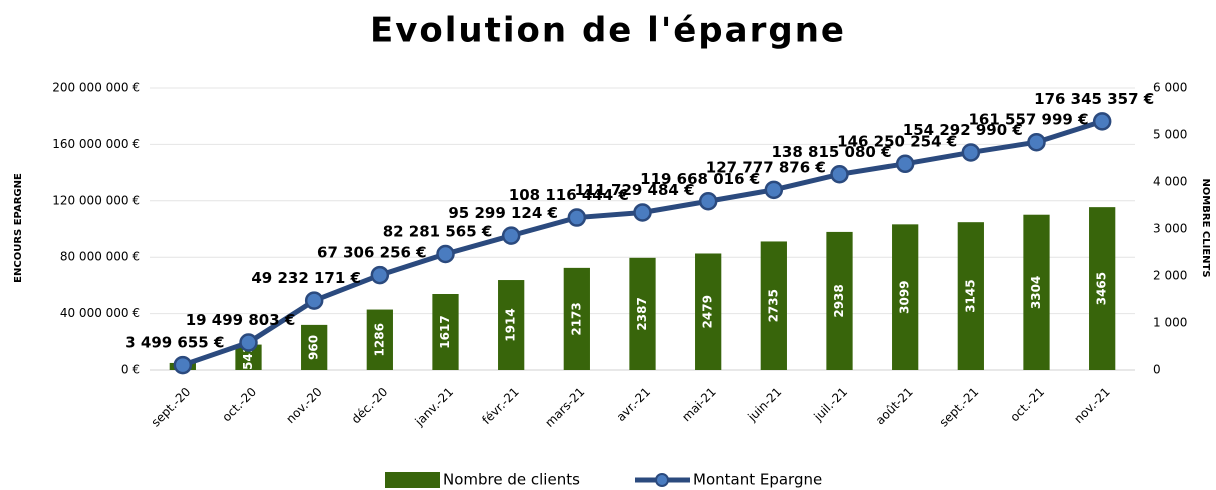 The image size is (1216, 490). I want to click on y-tick-label: 40 000 000 €, so click(100, 313).